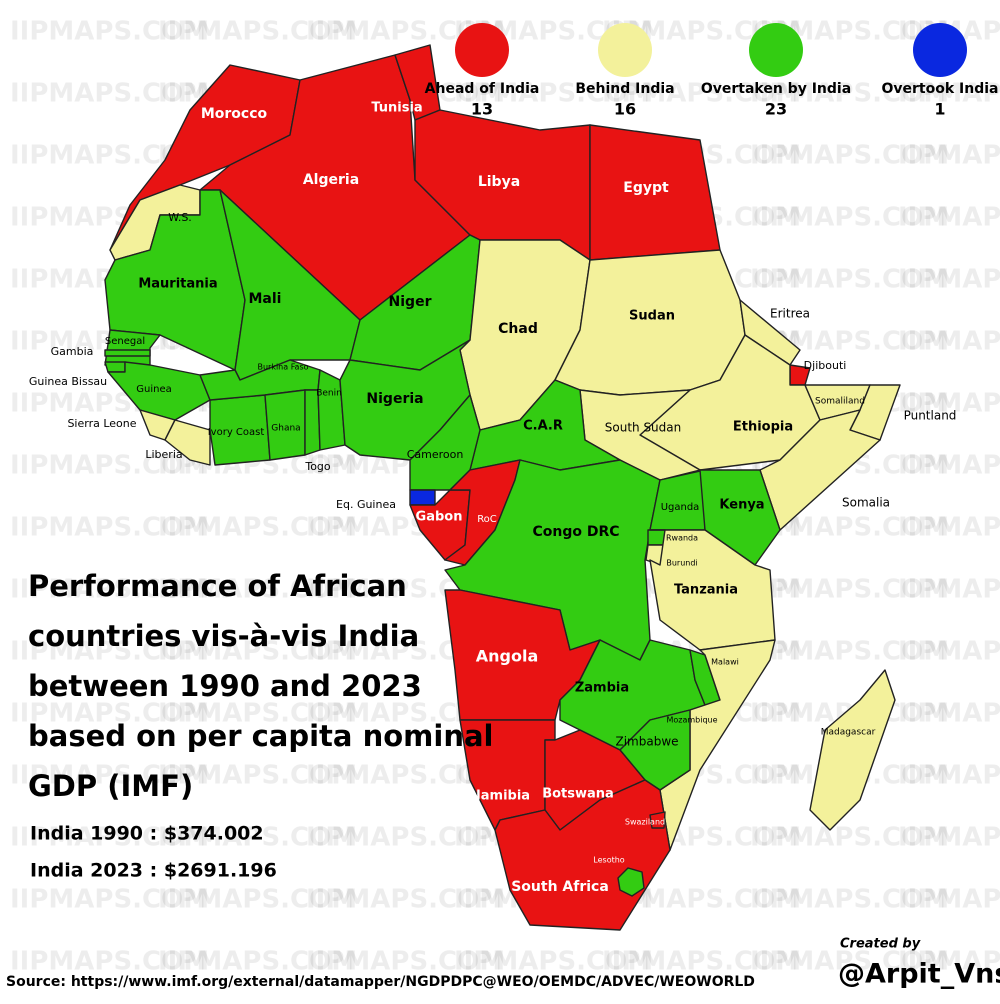  Describe the element at coordinates (930, 416) in the screenshot. I see `country-label: Puntland` at that location.